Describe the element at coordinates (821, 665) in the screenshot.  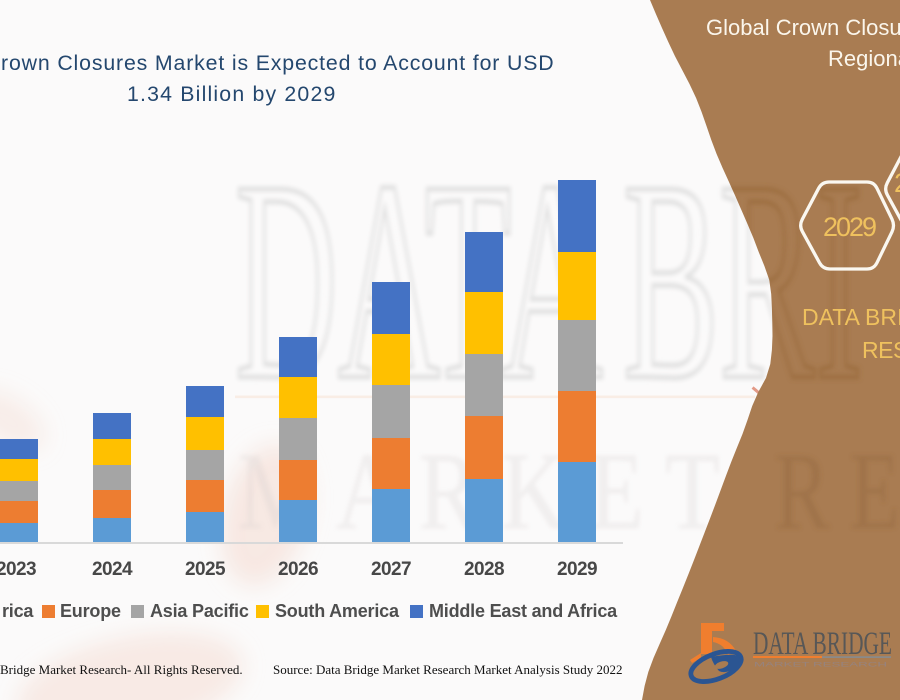
I see `svg-text: MARKET RESEARCH` at that location.